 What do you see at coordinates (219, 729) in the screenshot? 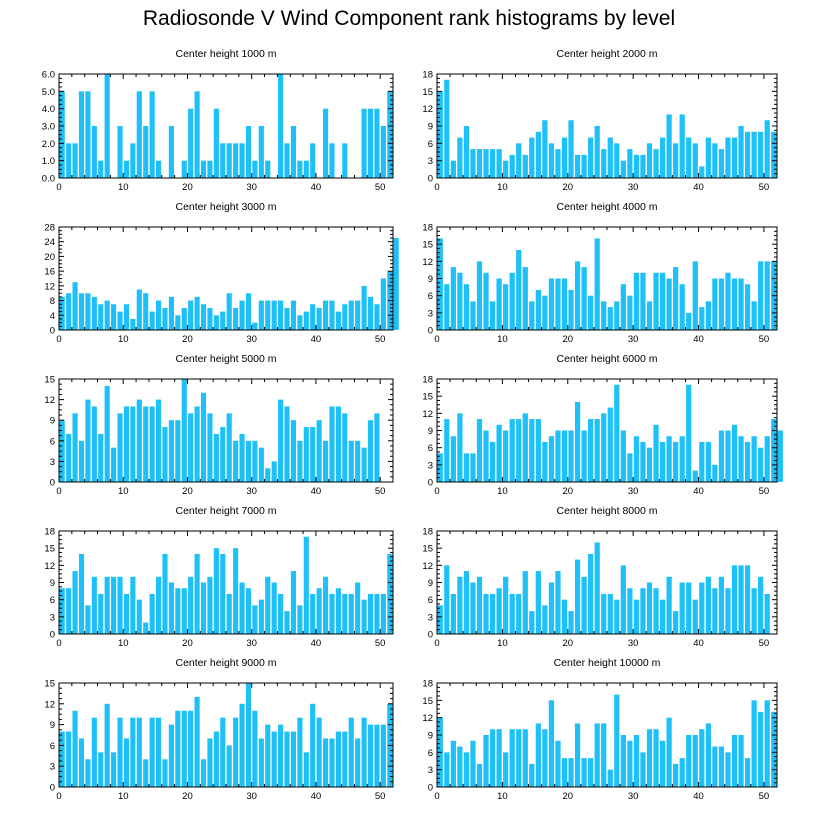
I see `chart-panel-9: Center height 9000 m 0 3 6 9 12 15 0 10 20 30 40 50` at bounding box center [219, 729].